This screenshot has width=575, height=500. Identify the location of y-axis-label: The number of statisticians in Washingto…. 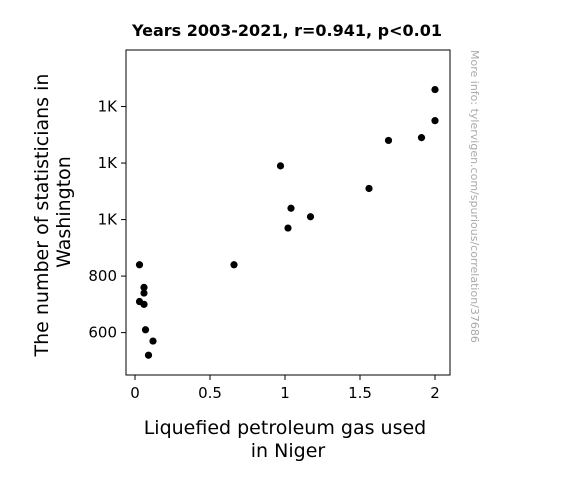
(53, 213).